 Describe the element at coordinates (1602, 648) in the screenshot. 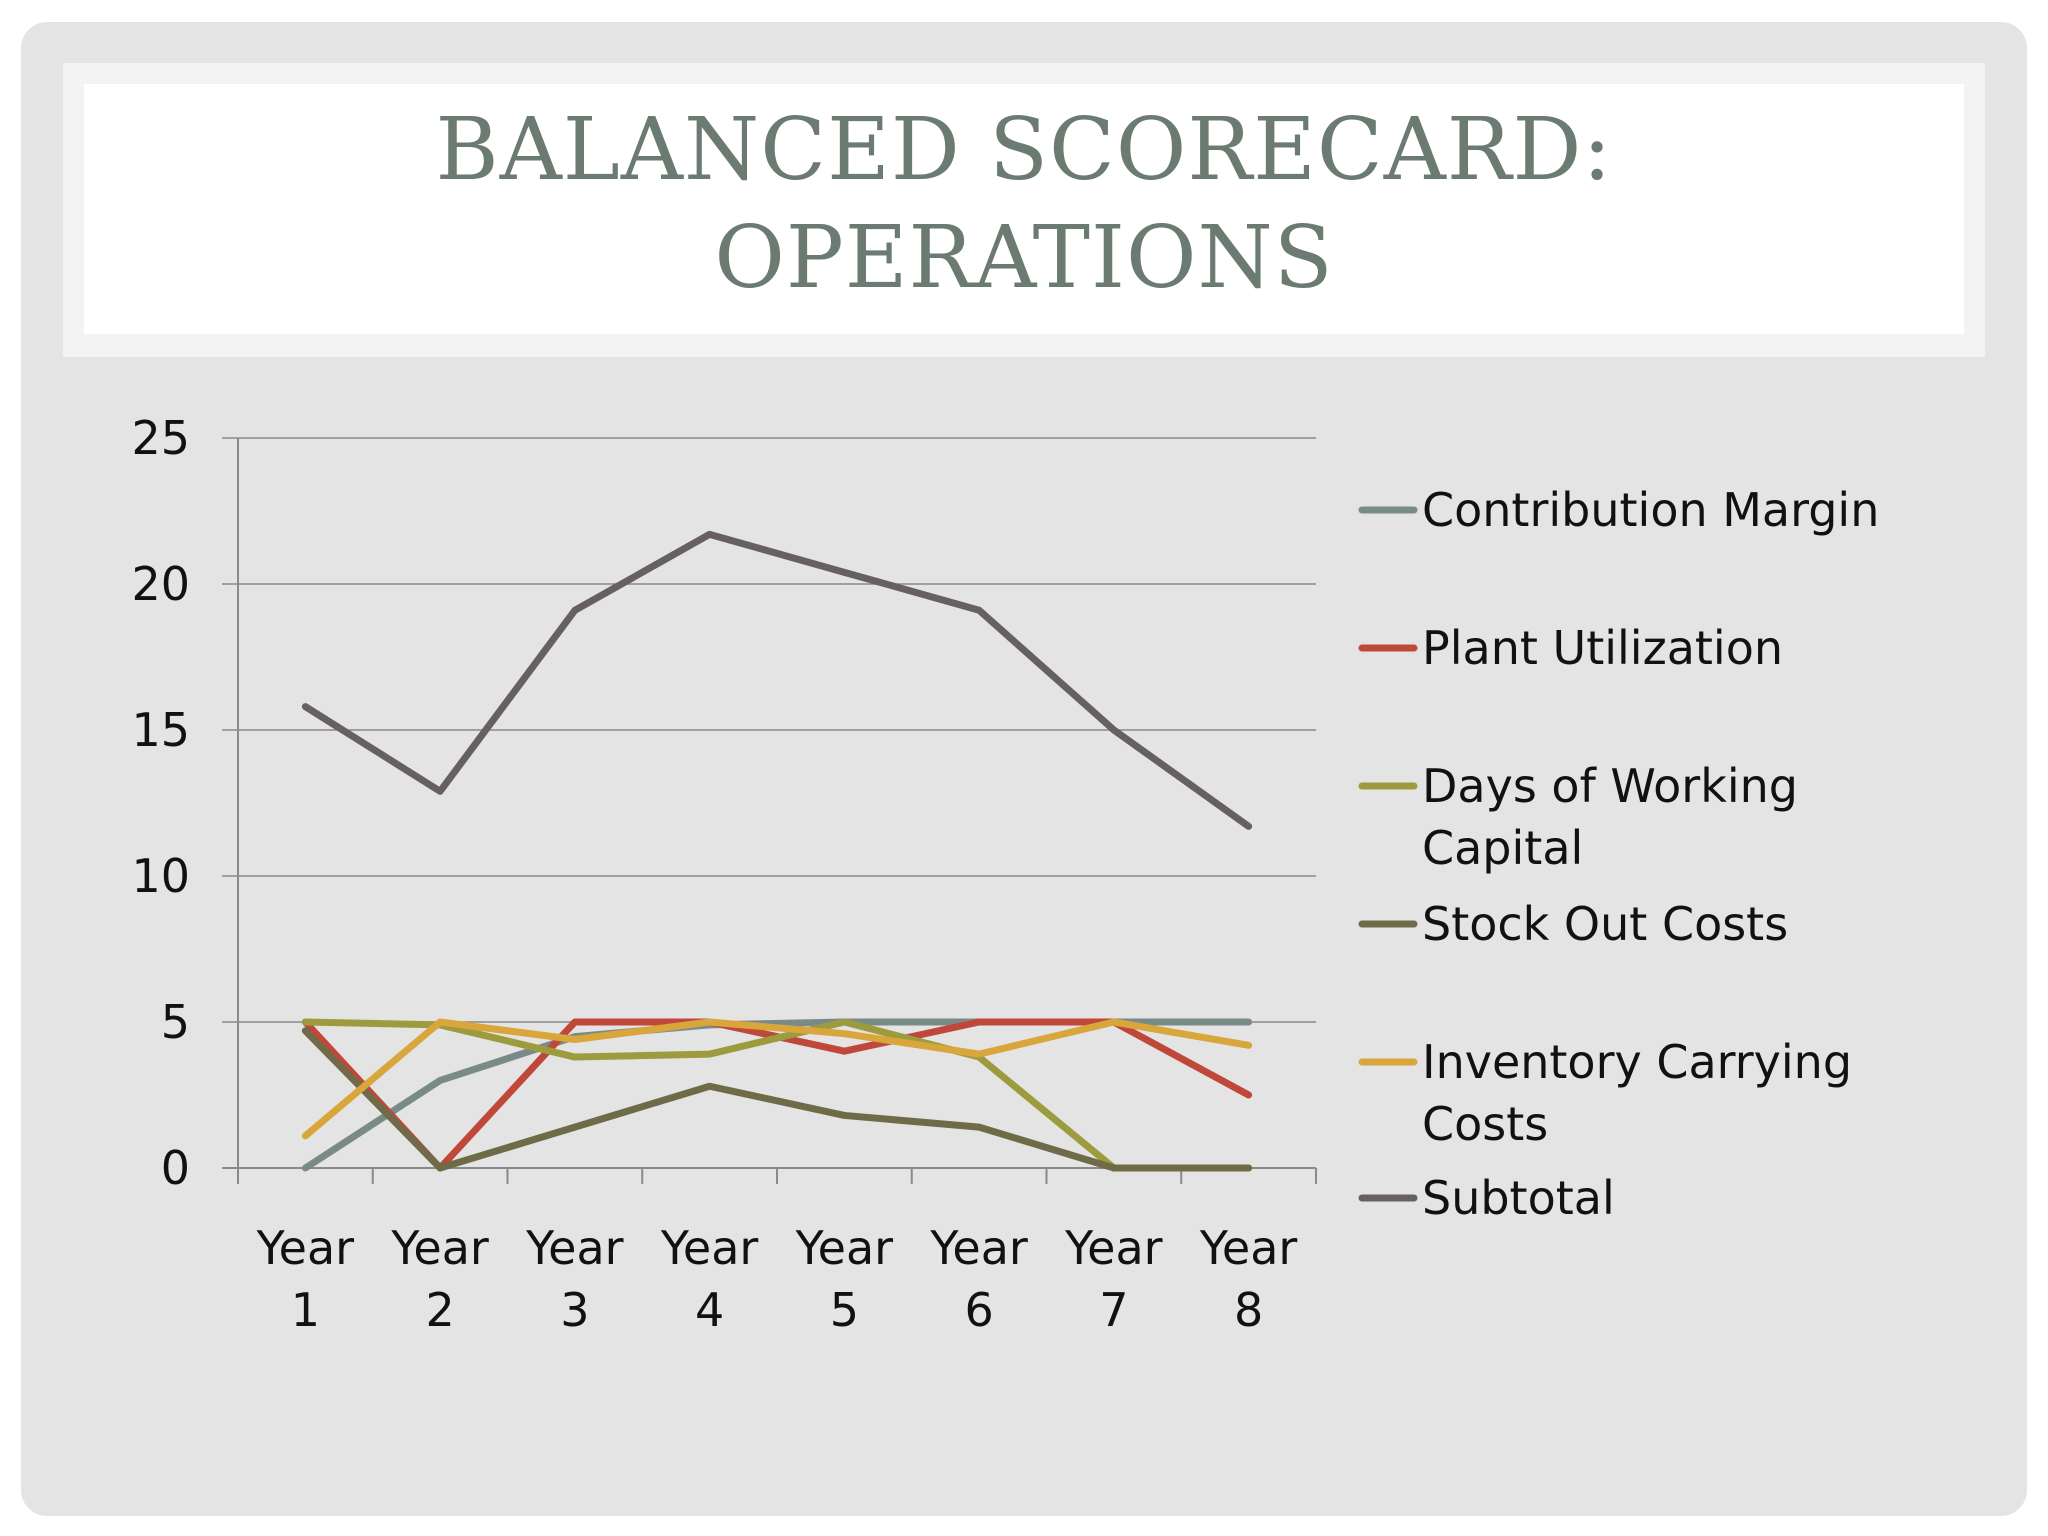

I see `legend-label: Plant Utilization` at that location.